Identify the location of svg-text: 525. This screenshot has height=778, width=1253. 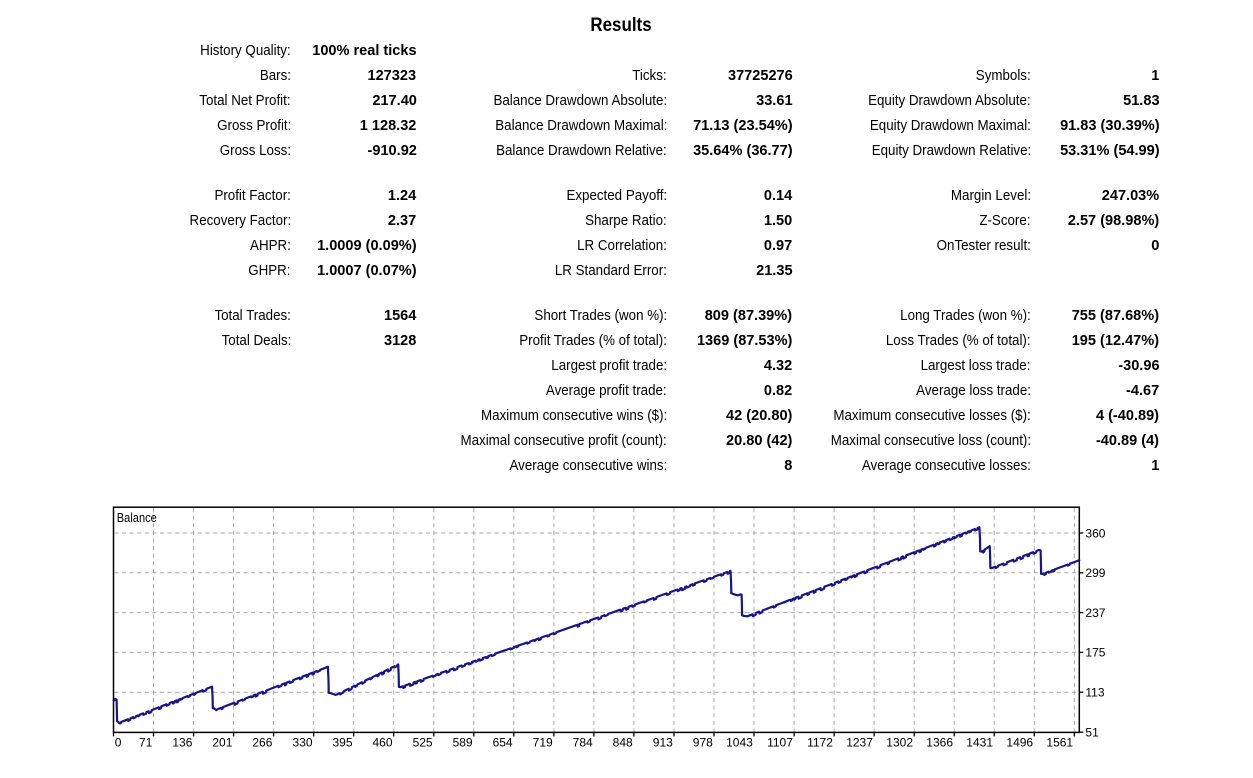
(423, 743).